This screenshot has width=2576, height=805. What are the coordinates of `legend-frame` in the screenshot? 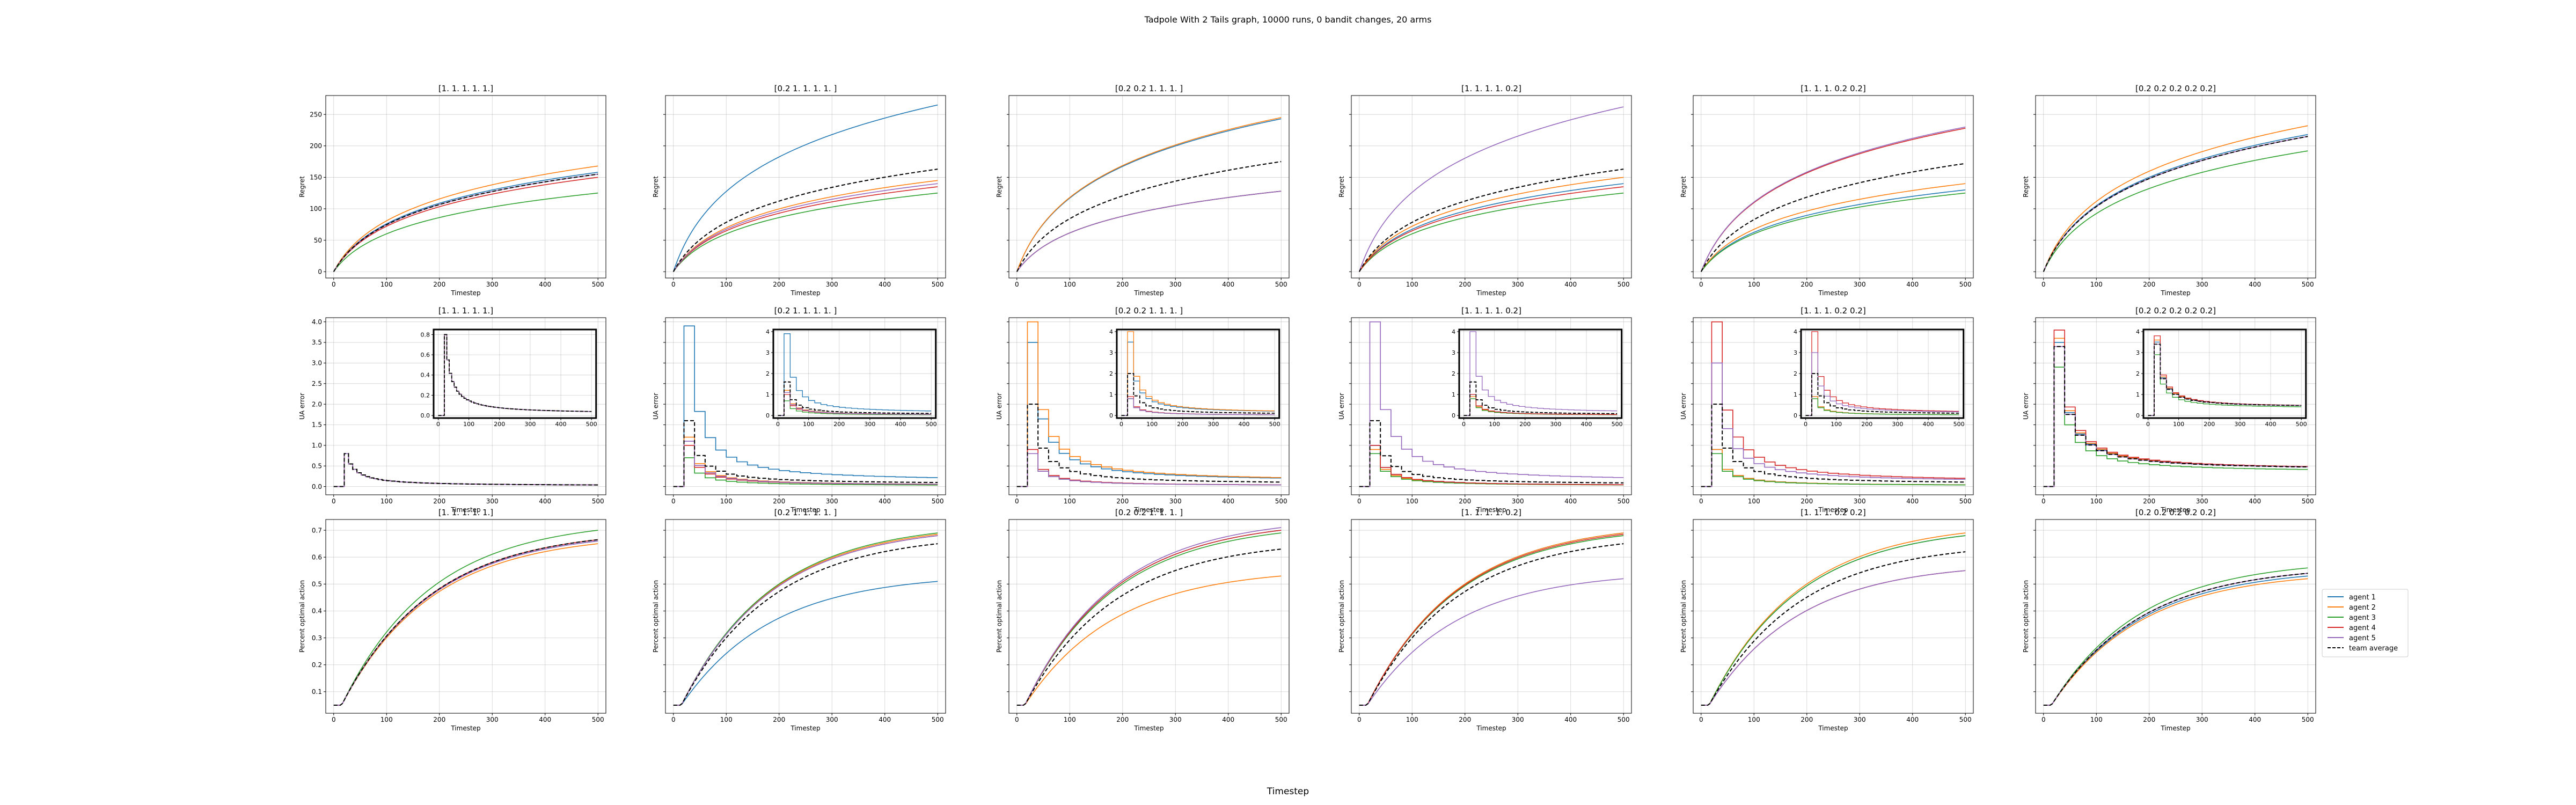 It's located at (2365, 623).